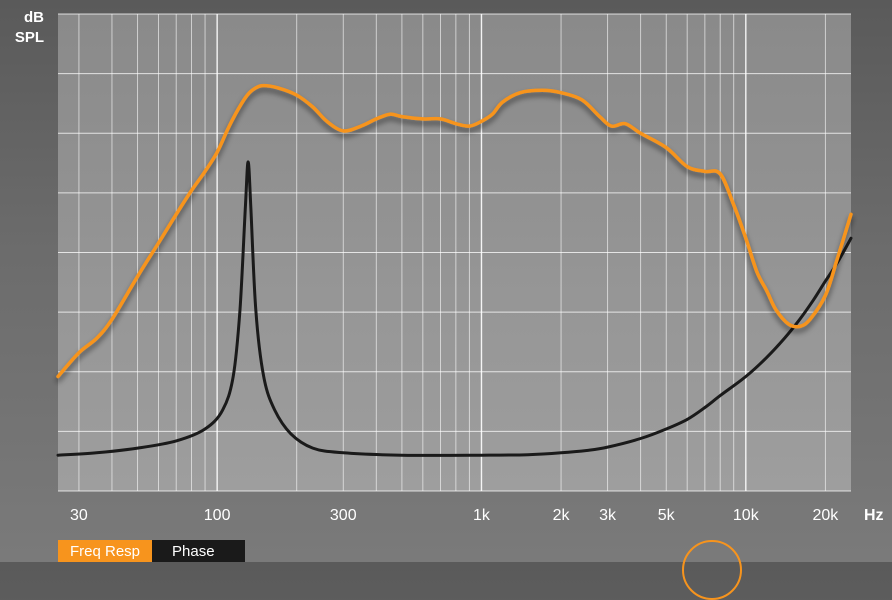 Image resolution: width=892 pixels, height=600 pixels. I want to click on legend: Freq Resp Phase, so click(151, 551).